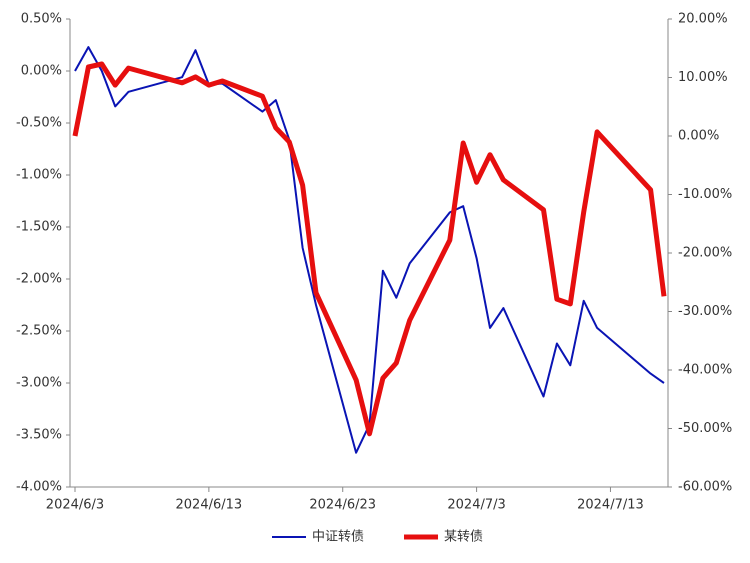 This screenshot has width=750, height=563. What do you see at coordinates (342, 505) in the screenshot?
I see `x-tick-label: 2024/6/23` at bounding box center [342, 505].